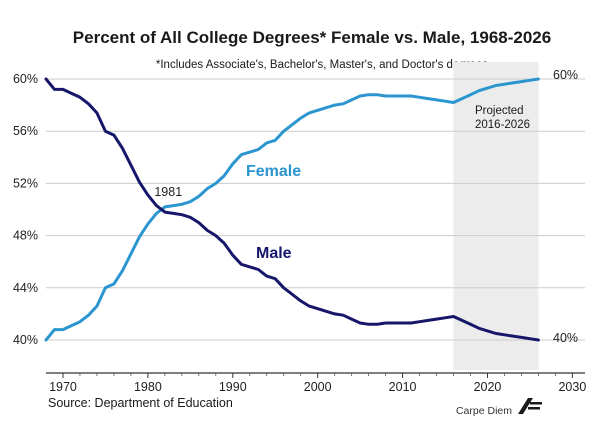 This screenshot has height=424, width=600. I want to click on x-tick-label: 1970, so click(63, 387).